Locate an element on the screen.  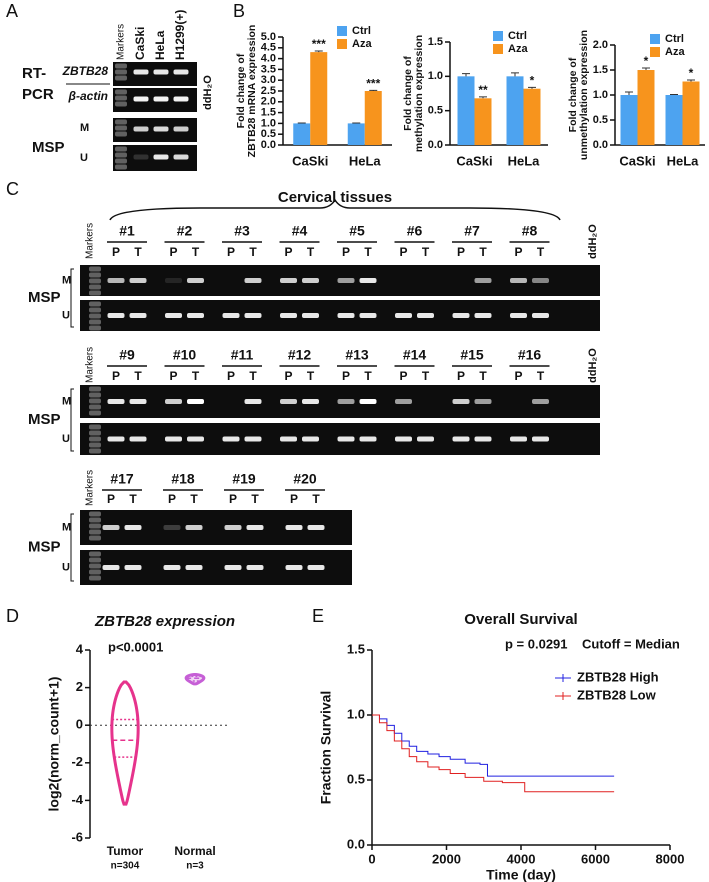
y-tick-label: 5.0 is located at coordinates (268, 37).